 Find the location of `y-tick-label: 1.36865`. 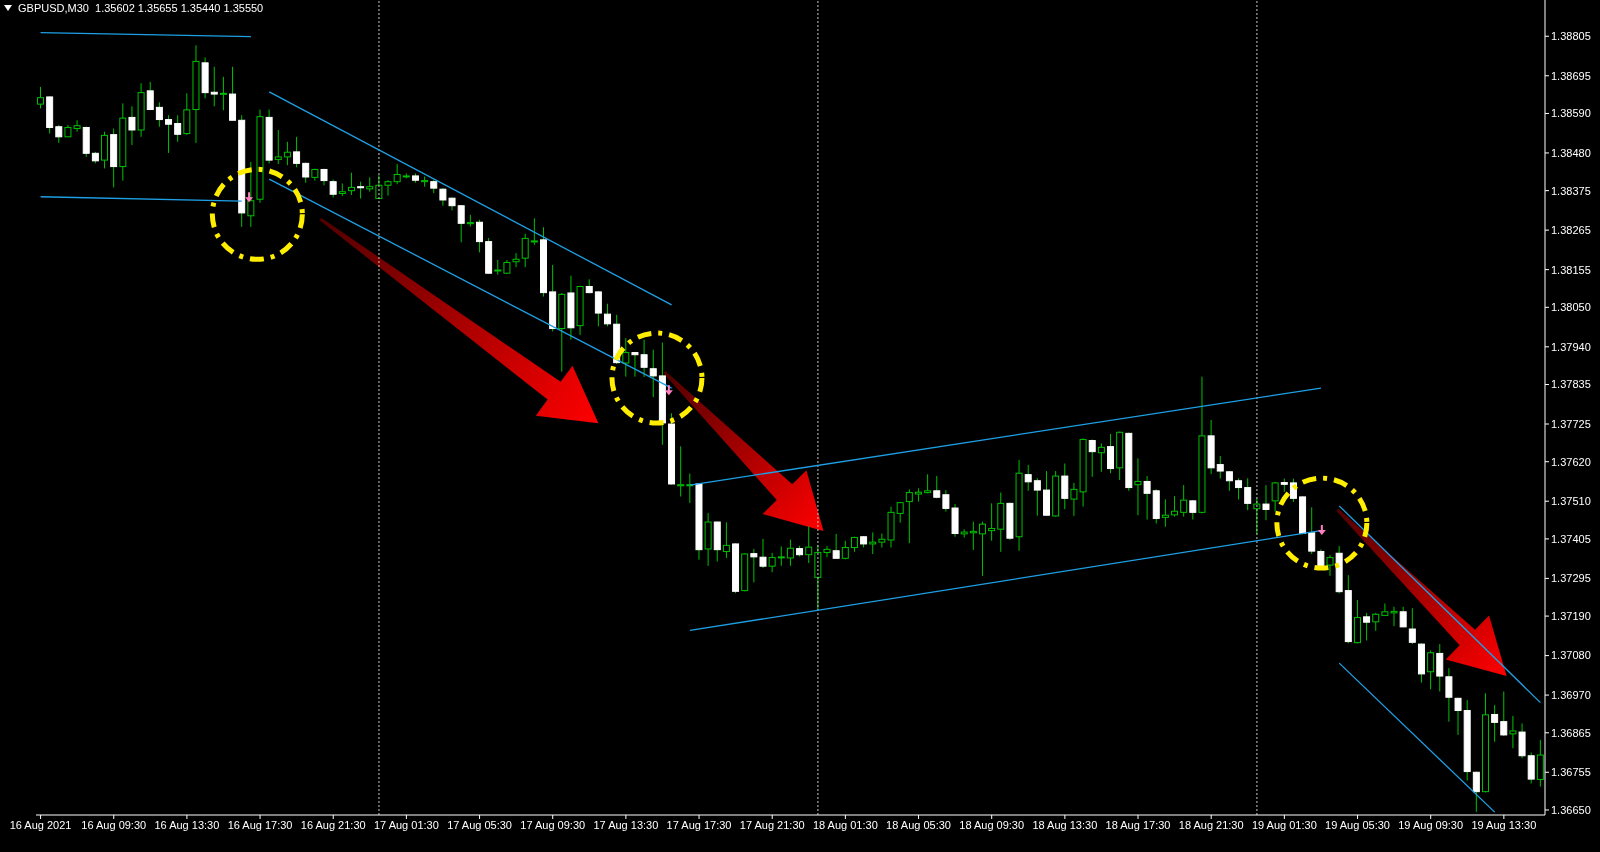

y-tick-label: 1.36865 is located at coordinates (1571, 732).